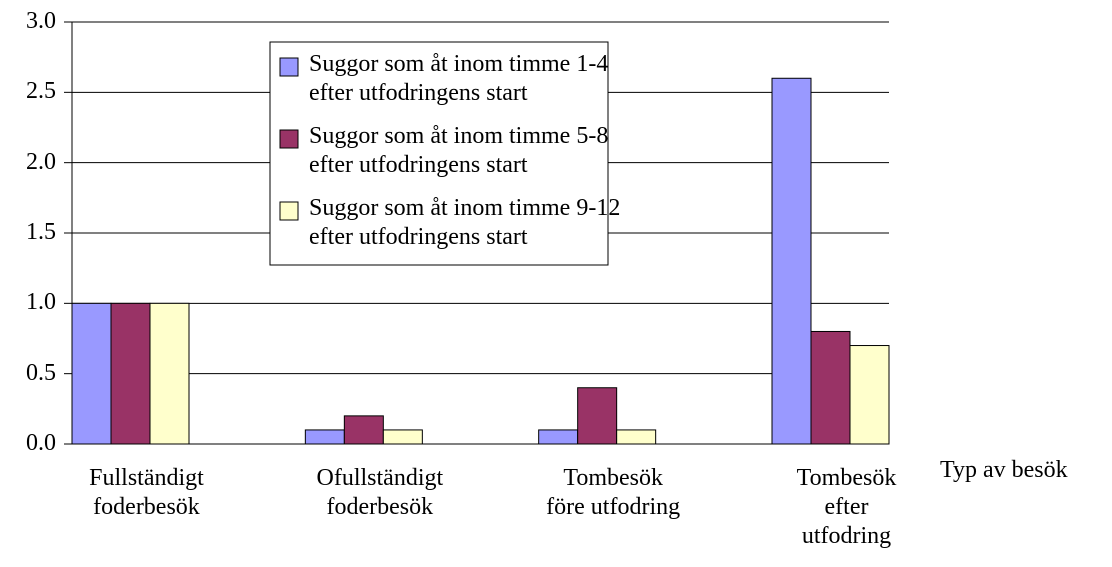 The height and width of the screenshot is (567, 1112). What do you see at coordinates (380, 492) in the screenshot?
I see `x-tick-label: Ofullständigt foderbesök` at bounding box center [380, 492].